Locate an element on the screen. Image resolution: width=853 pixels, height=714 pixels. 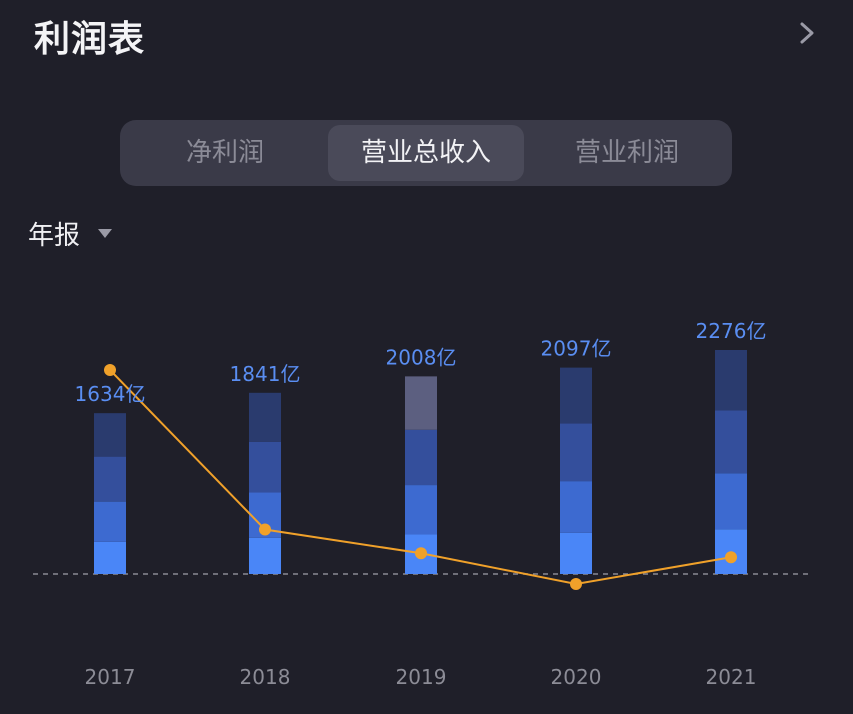
period-selector: 年报 is located at coordinates (70, 236).